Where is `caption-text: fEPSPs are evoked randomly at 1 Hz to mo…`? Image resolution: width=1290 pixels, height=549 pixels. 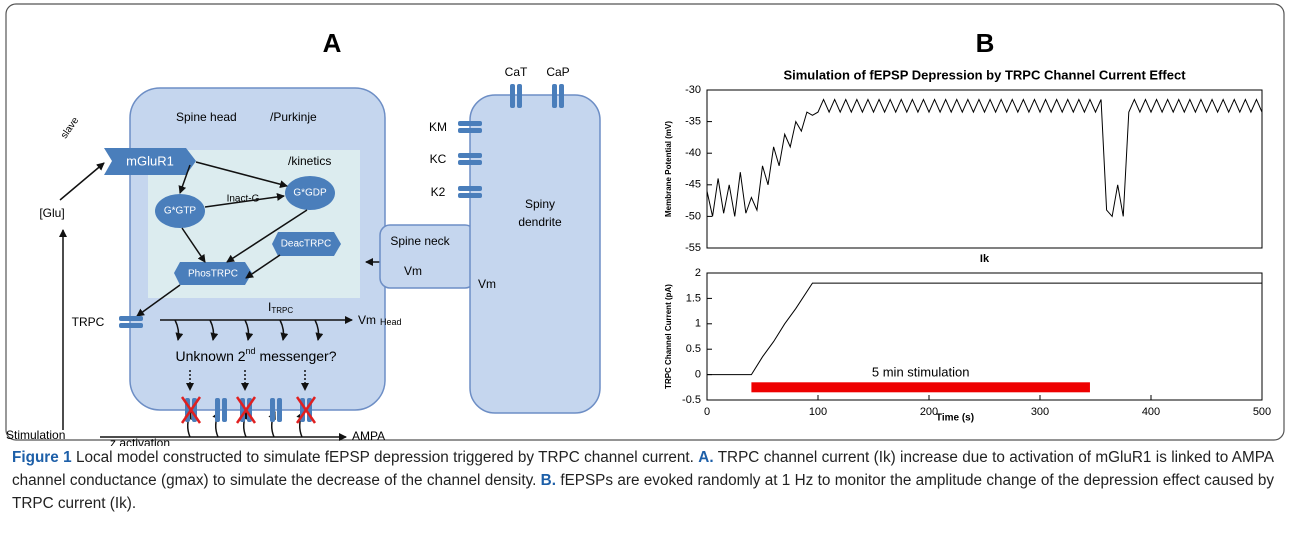 caption-text: fEPSPs are evoked randomly at 1 Hz to mo… is located at coordinates (643, 492).